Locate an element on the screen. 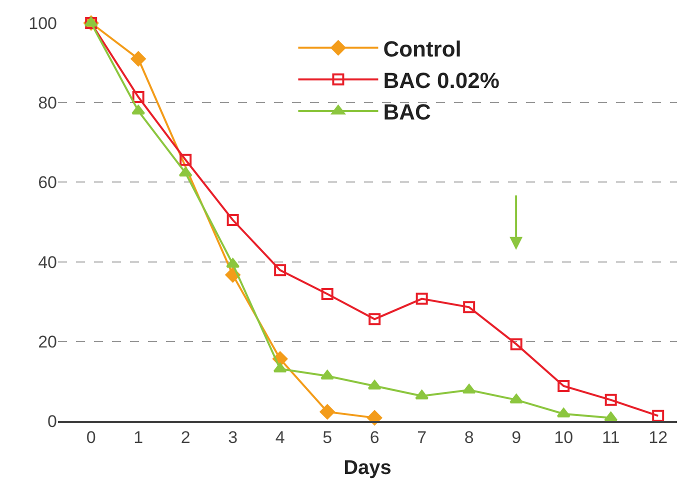 The image size is (685, 498). y-tick-label: 0 is located at coordinates (52, 421).